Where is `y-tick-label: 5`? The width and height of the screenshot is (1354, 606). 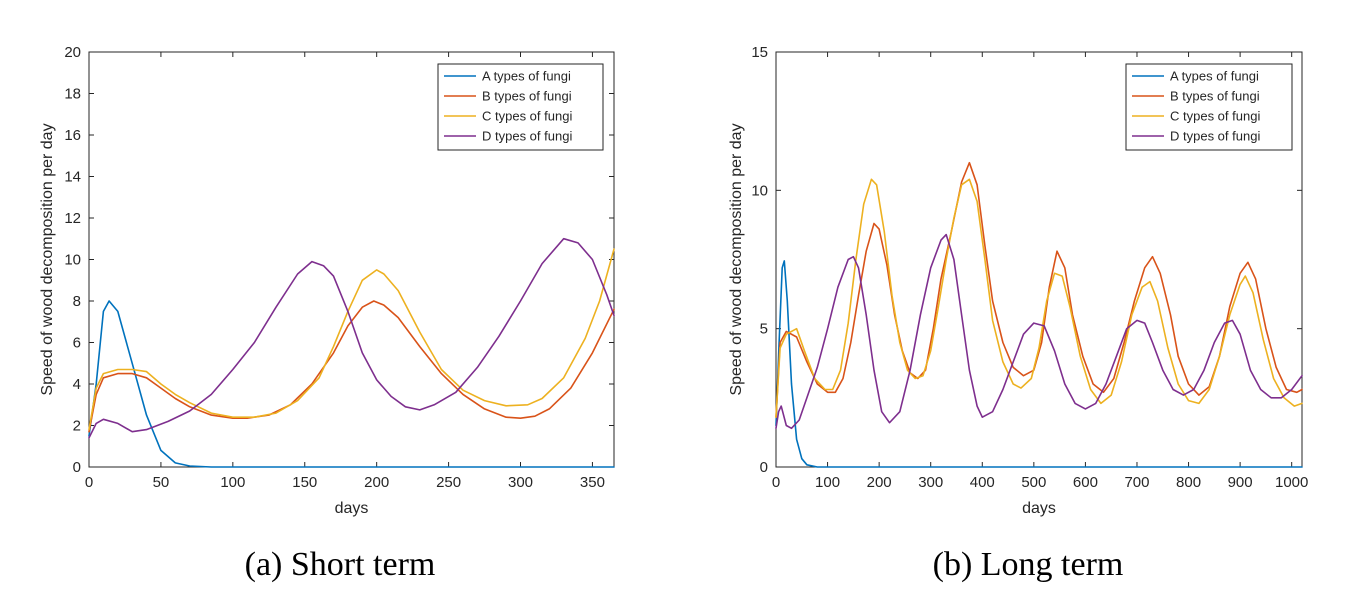 y-tick-label: 5 is located at coordinates (764, 329).